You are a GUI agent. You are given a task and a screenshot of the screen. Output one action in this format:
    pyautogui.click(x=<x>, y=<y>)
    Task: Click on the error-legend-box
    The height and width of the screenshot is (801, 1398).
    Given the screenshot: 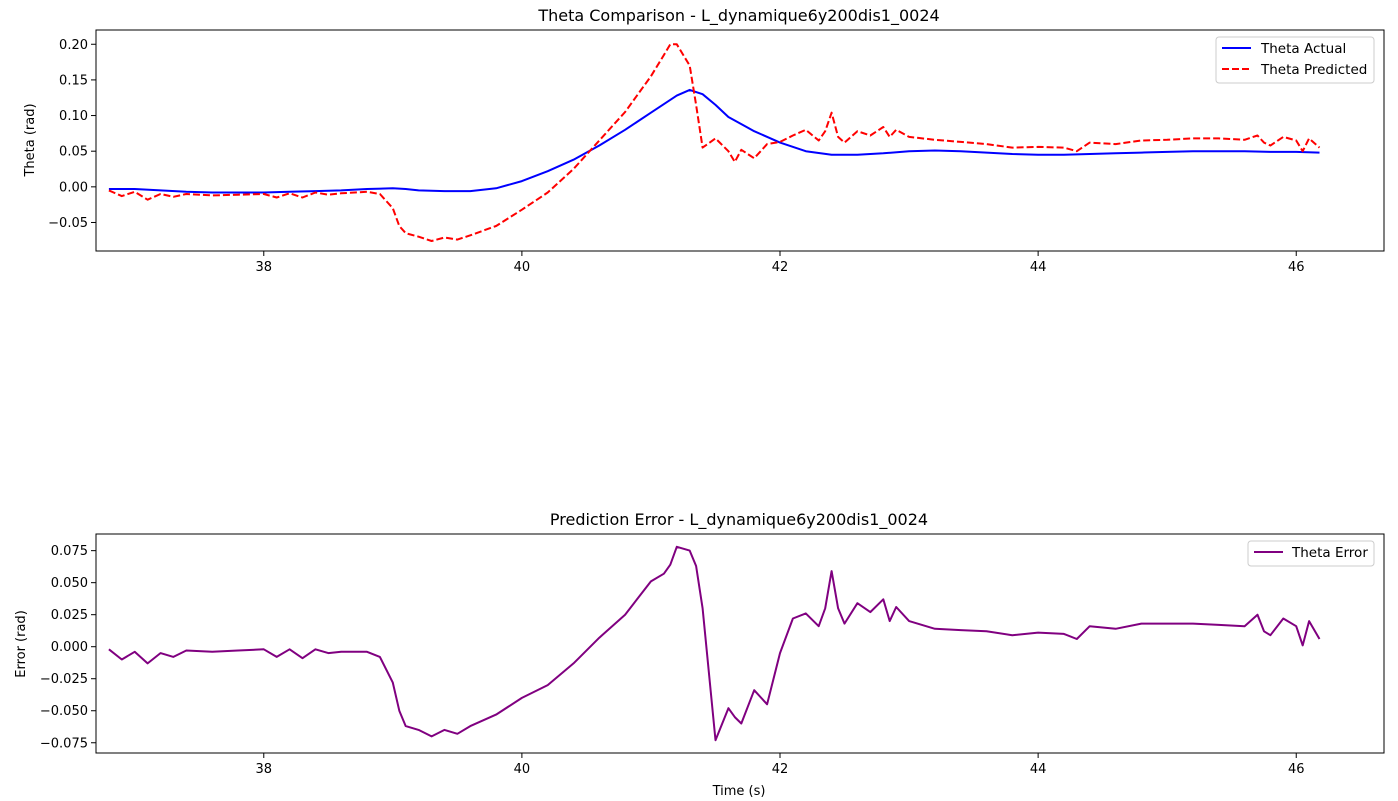 What is the action you would take?
    pyautogui.click(x=1311, y=553)
    